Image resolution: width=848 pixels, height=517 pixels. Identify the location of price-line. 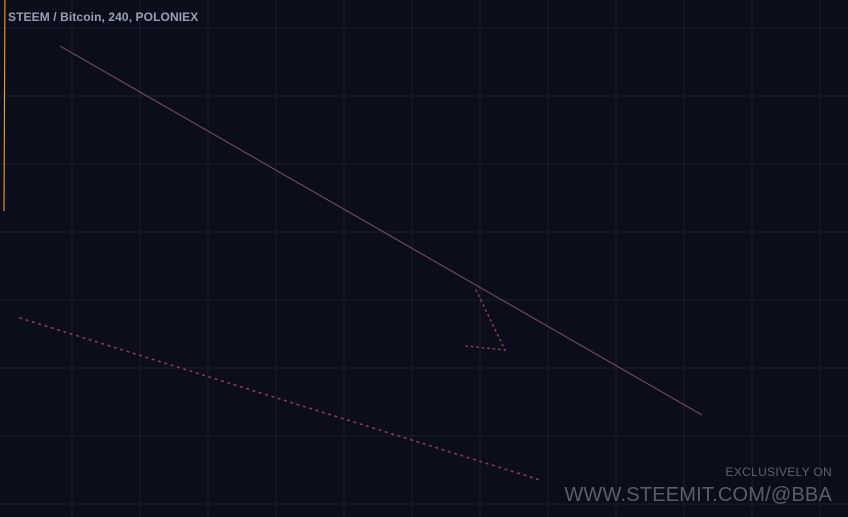
(4, 106).